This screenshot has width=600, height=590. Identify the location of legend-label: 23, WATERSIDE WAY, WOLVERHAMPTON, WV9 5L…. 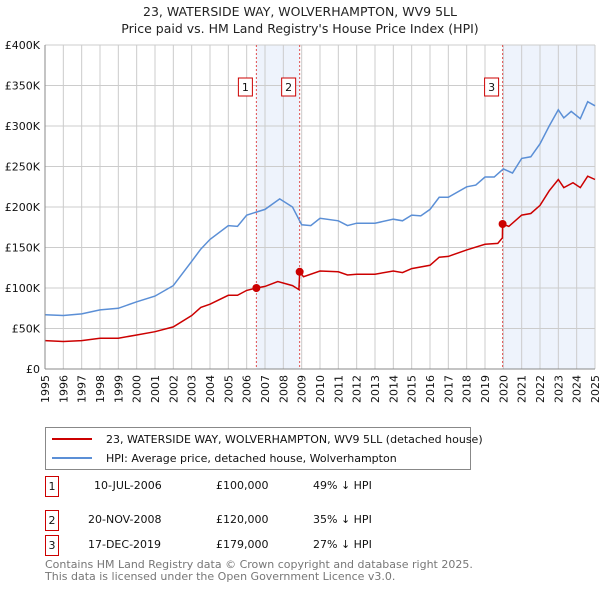
(294, 439).